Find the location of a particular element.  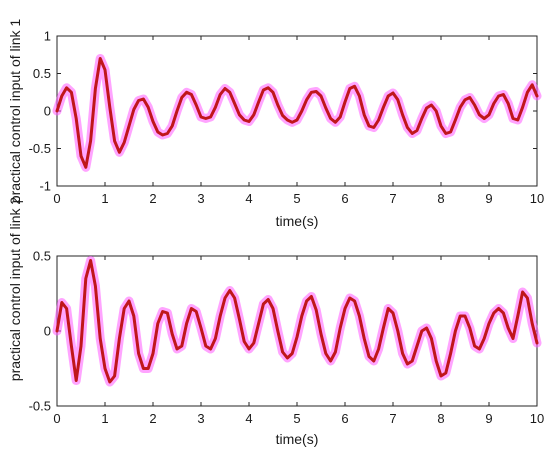

y-axis-title-link1: practical control input of link 1 is located at coordinates (15, 111).